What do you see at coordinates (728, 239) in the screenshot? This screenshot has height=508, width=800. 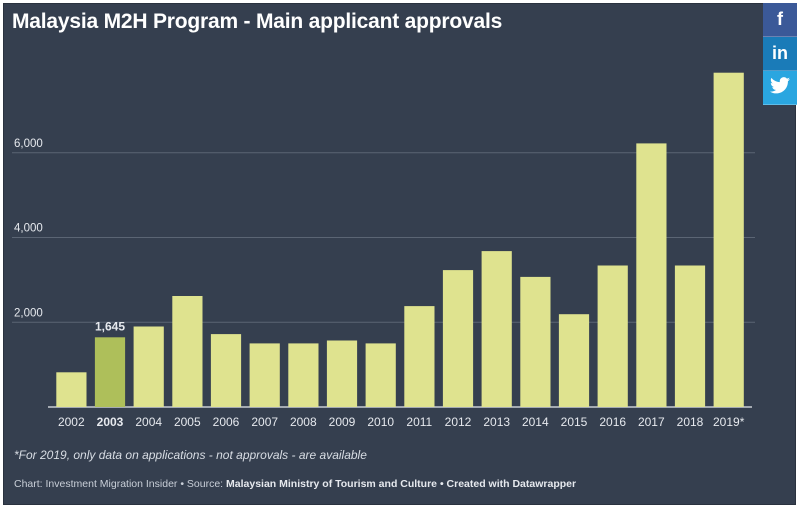 I see `bar-2019` at bounding box center [728, 239].